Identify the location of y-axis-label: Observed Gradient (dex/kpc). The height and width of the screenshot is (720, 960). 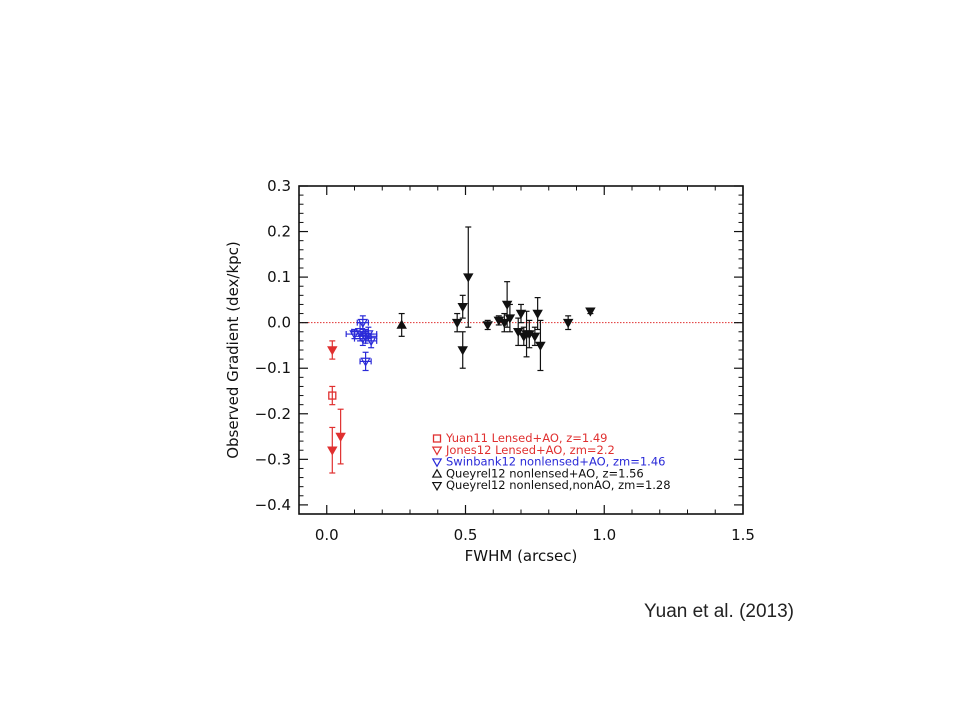
(233, 350).